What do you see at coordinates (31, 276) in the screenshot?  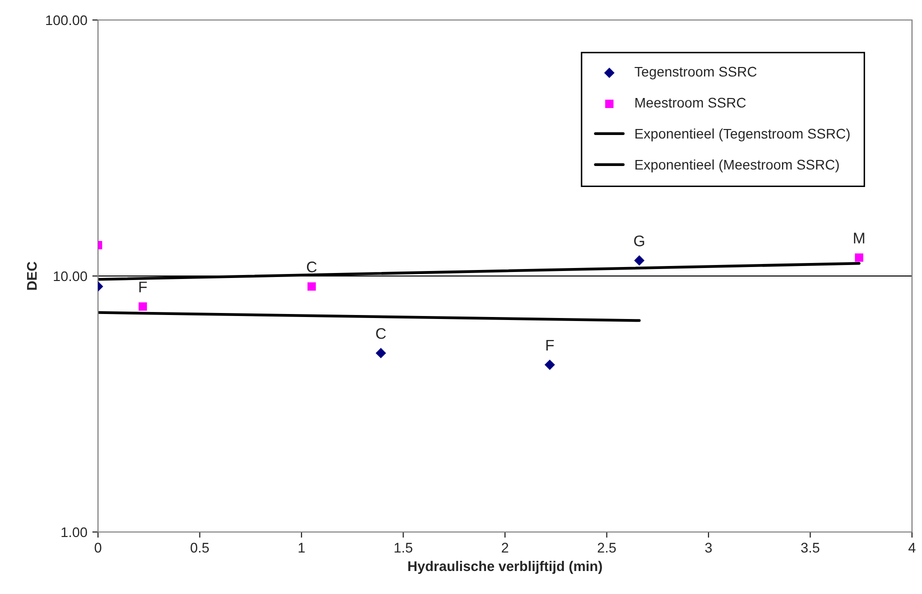 I see `y-axis-title: DEC` at bounding box center [31, 276].